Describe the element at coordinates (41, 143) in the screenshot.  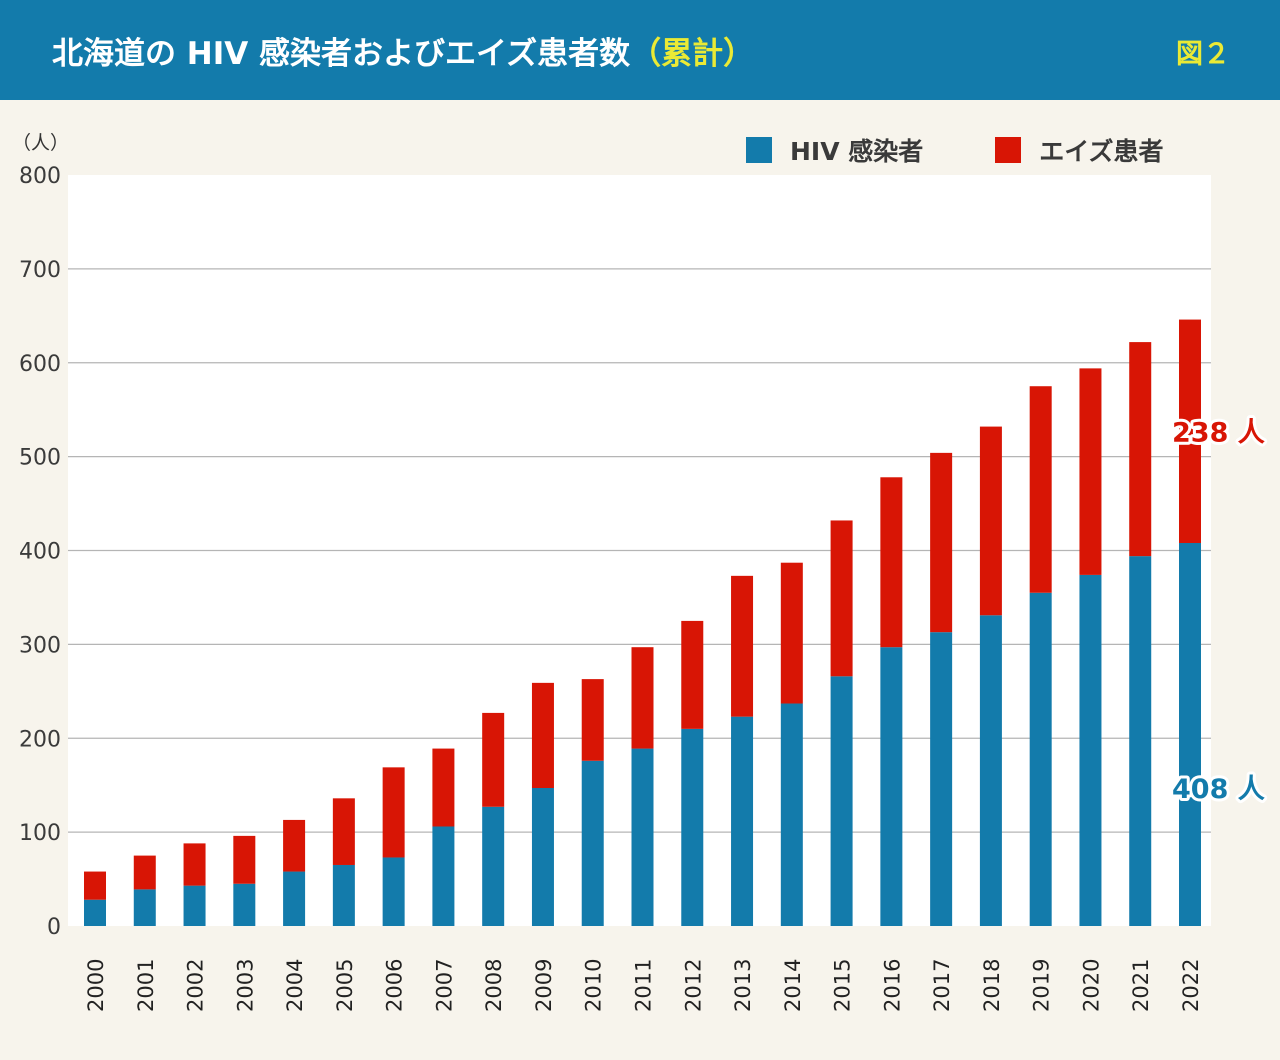
I see `y-axis-unit-label: （人）` at that location.